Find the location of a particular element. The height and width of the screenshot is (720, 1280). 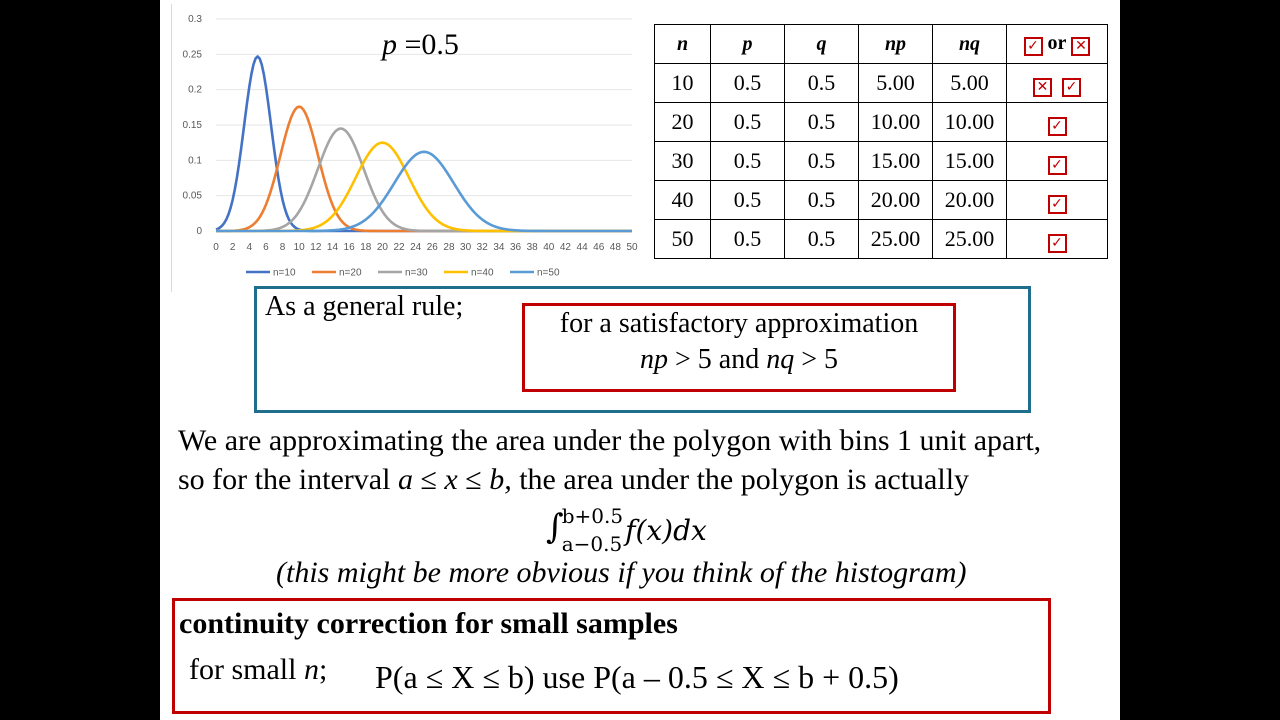

x-tick-label: 22 is located at coordinates (399, 247).